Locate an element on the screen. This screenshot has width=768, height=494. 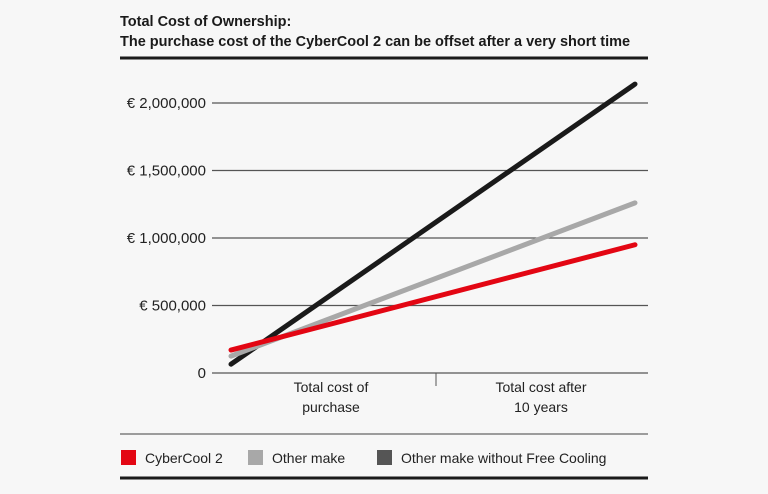
x-category-label: Total cost of is located at coordinates (331, 387).